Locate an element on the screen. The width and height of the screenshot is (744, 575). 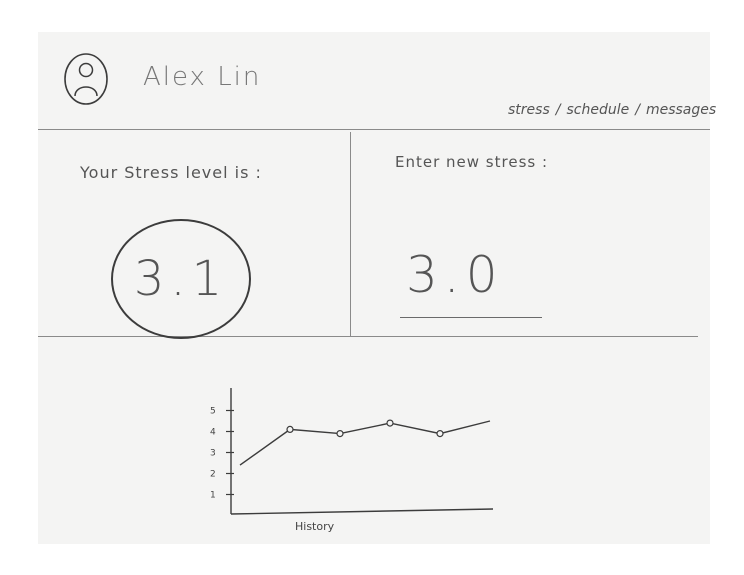
nav-link-stress: stress is located at coordinates (529, 110).